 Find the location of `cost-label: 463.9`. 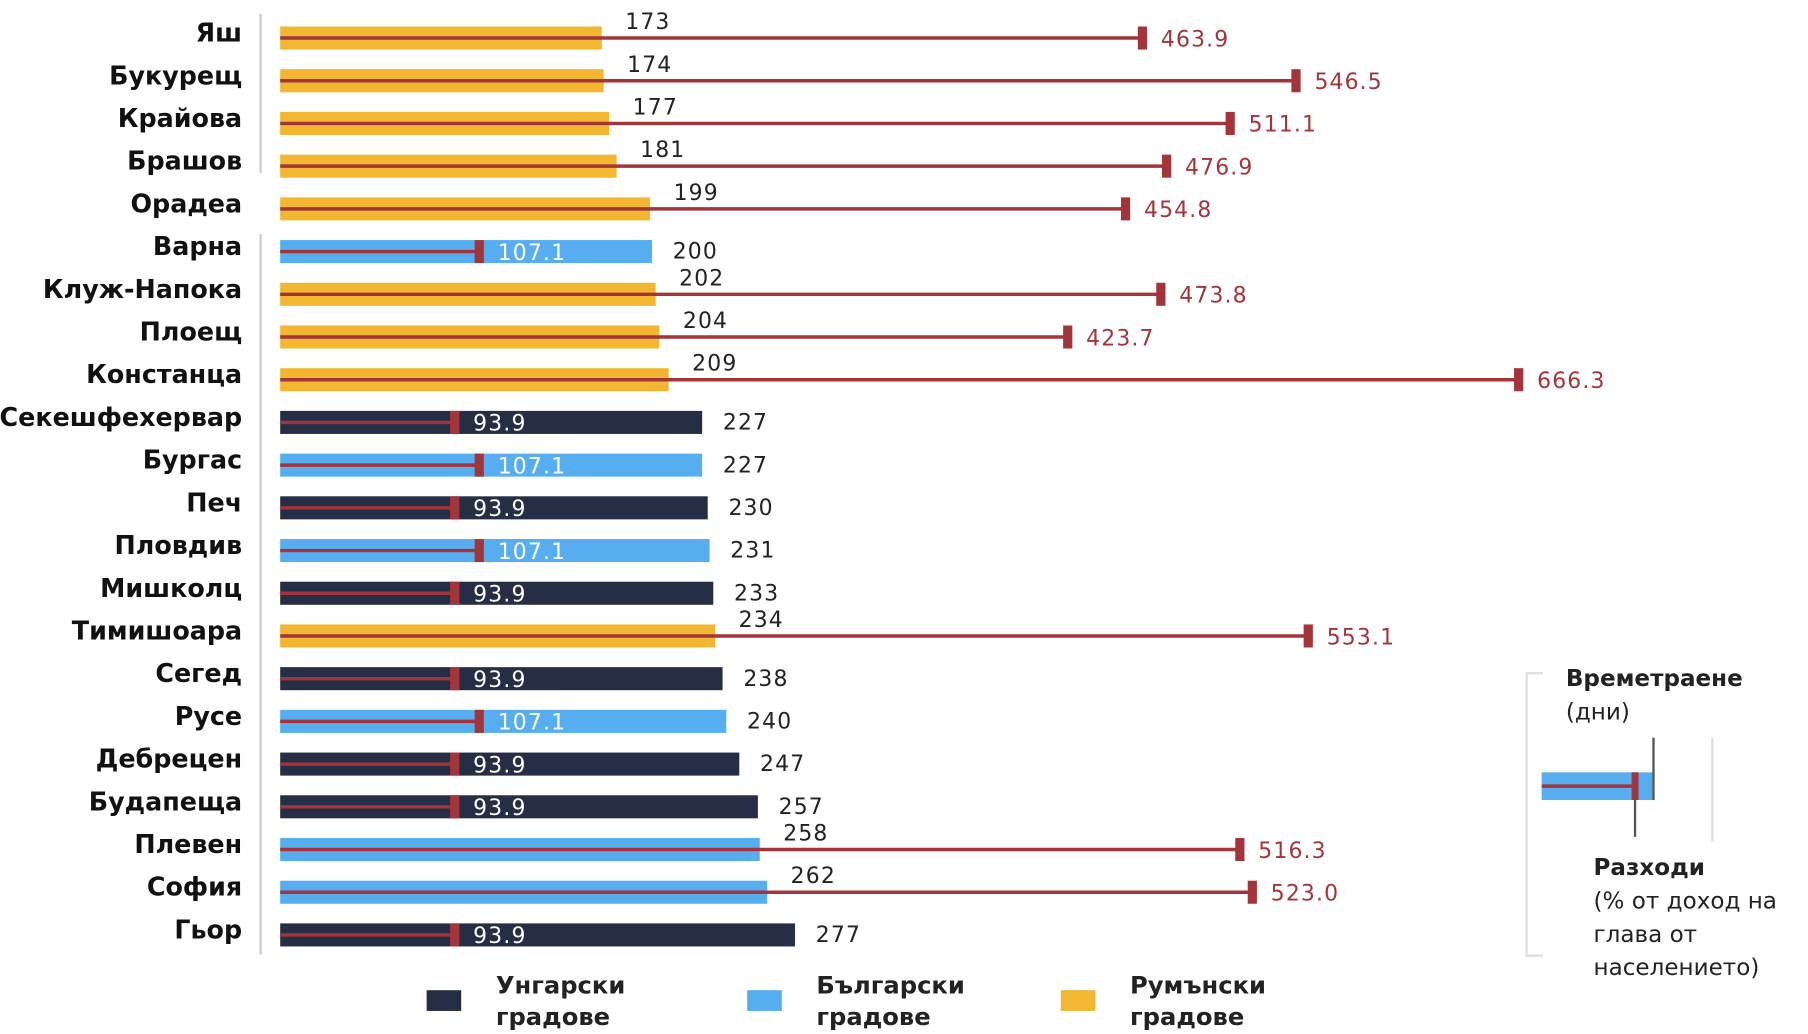

cost-label: 463.9 is located at coordinates (1195, 39).